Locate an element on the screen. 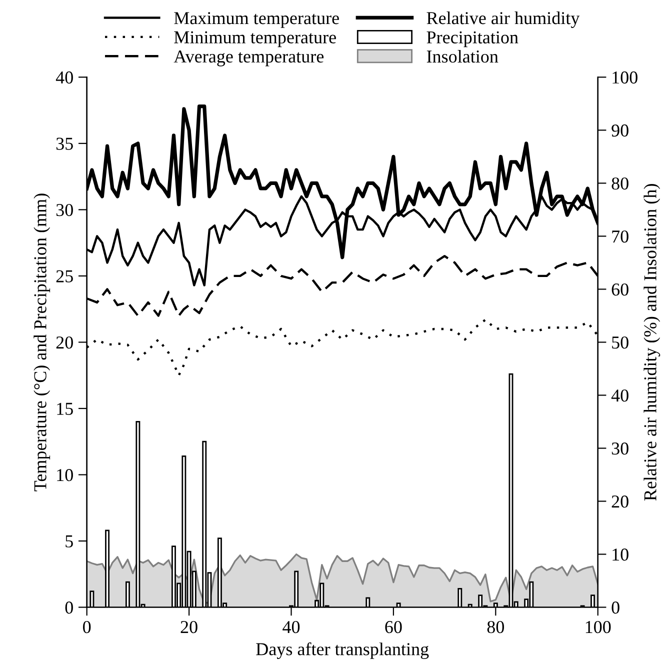 The width and height of the screenshot is (668, 671). y2-tick-label: 90 is located at coordinates (620, 130).